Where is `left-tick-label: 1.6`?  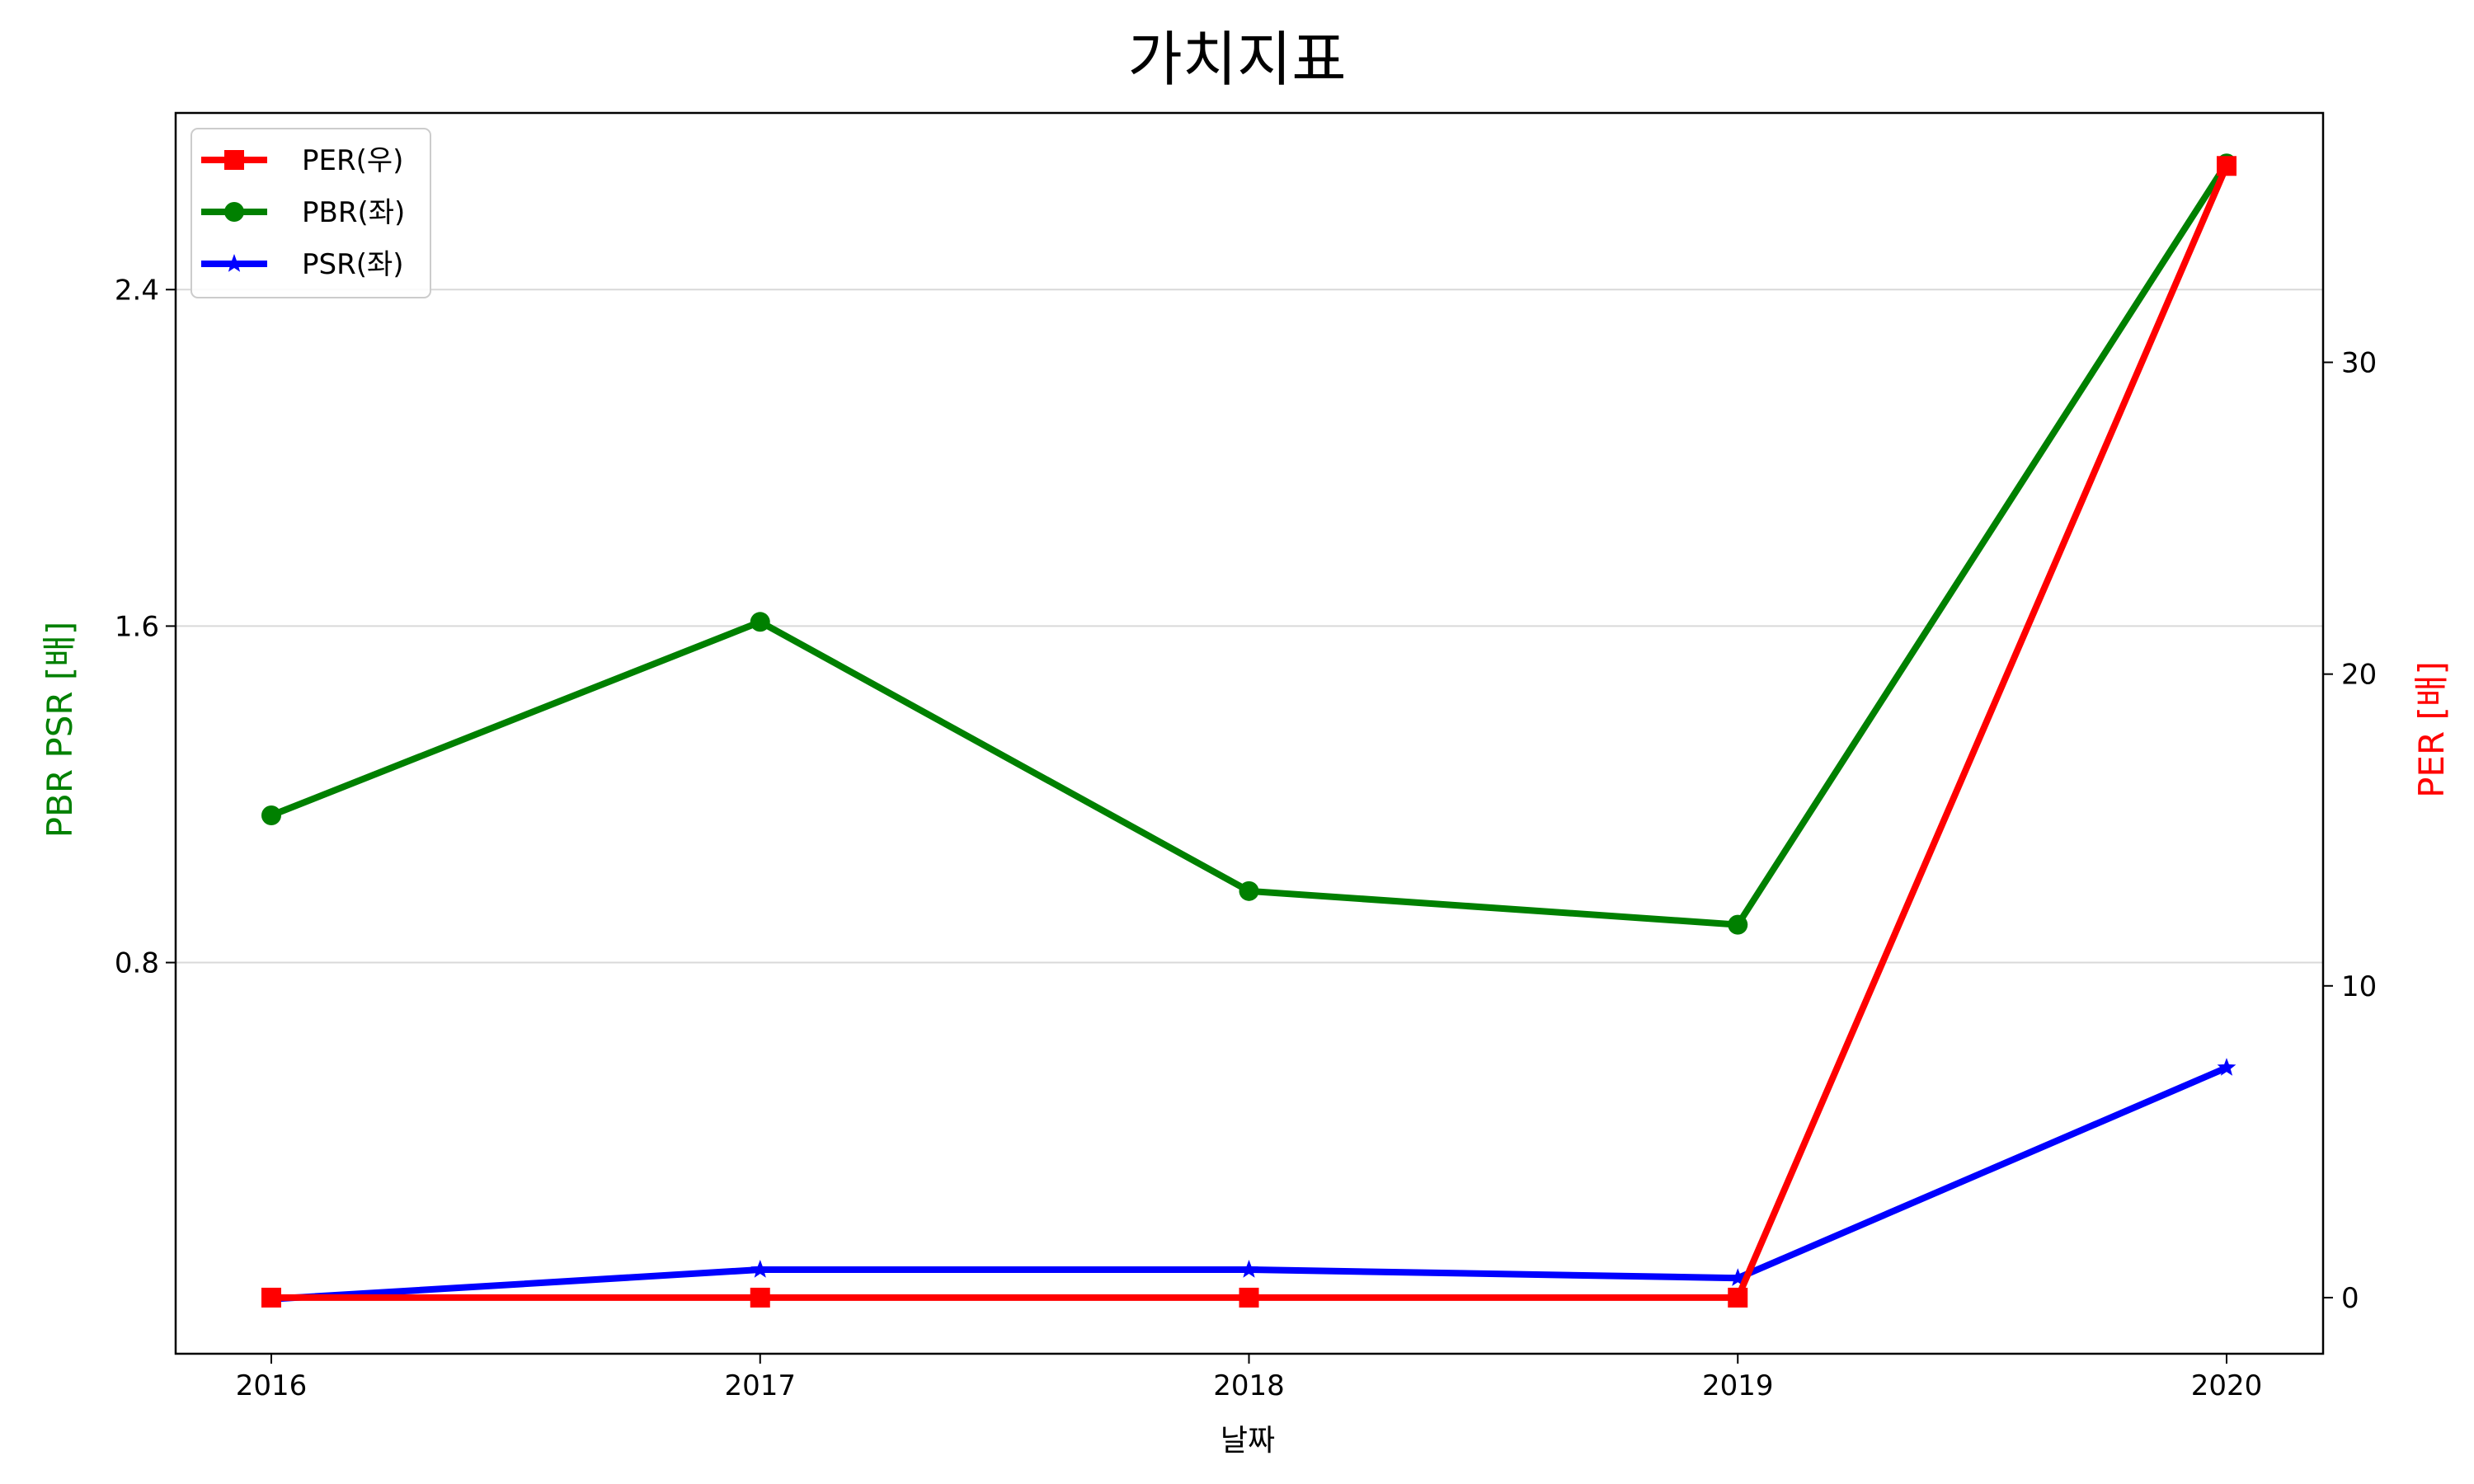
left-tick-label: 1.6 is located at coordinates (137, 626).